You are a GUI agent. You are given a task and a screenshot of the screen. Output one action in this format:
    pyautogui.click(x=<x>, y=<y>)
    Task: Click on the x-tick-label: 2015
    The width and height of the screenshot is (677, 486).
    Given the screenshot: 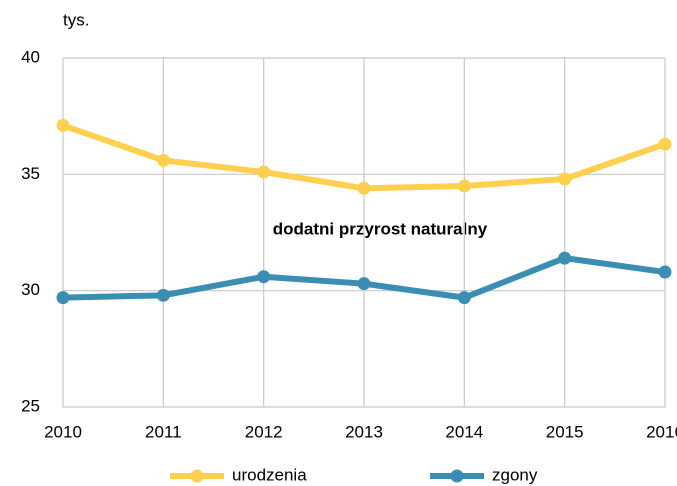 What is the action you would take?
    pyautogui.click(x=565, y=431)
    